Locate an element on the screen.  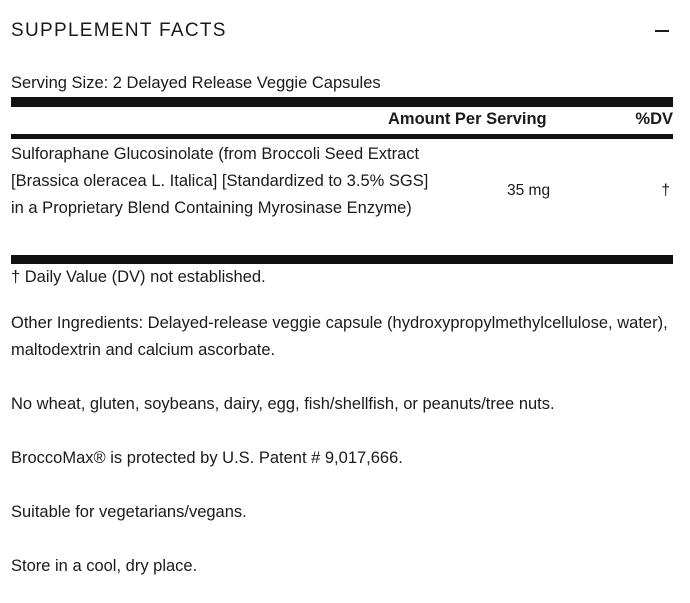
ingredient-amount: 35 mg is located at coordinates (529, 190).